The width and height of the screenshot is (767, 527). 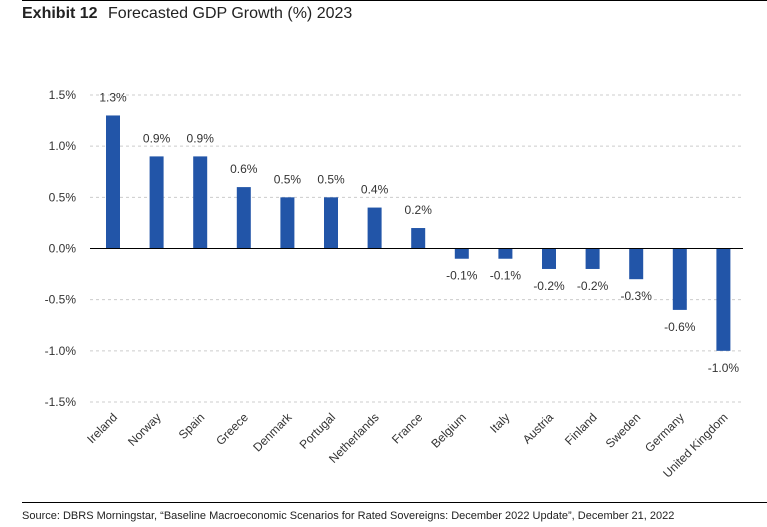 What do you see at coordinates (63, 146) in the screenshot?
I see `y-tick-label: 1.0%` at bounding box center [63, 146].